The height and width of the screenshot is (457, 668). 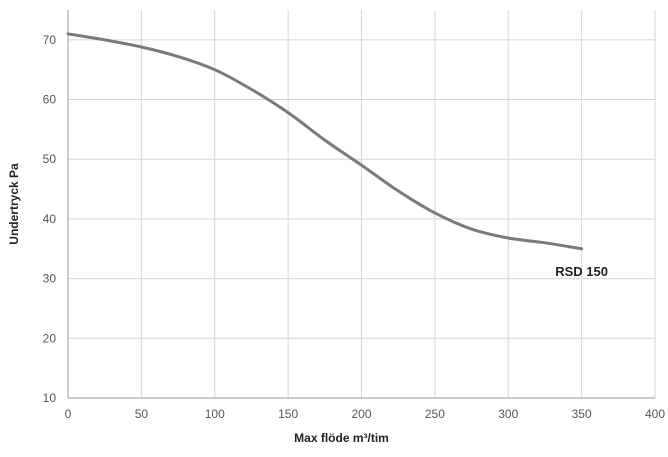 I want to click on y-tick-label: 10, so click(x=50, y=398).